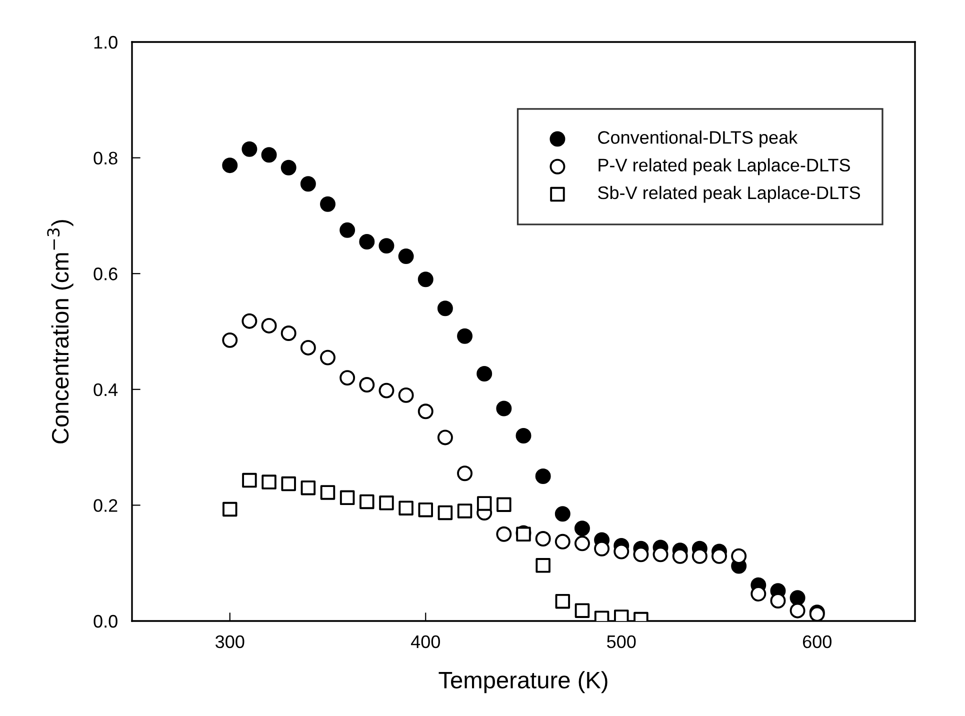 This screenshot has height=716, width=965. I want to click on y-axis-title: Concentration (cm$^{−3}$), so click(60, 332).